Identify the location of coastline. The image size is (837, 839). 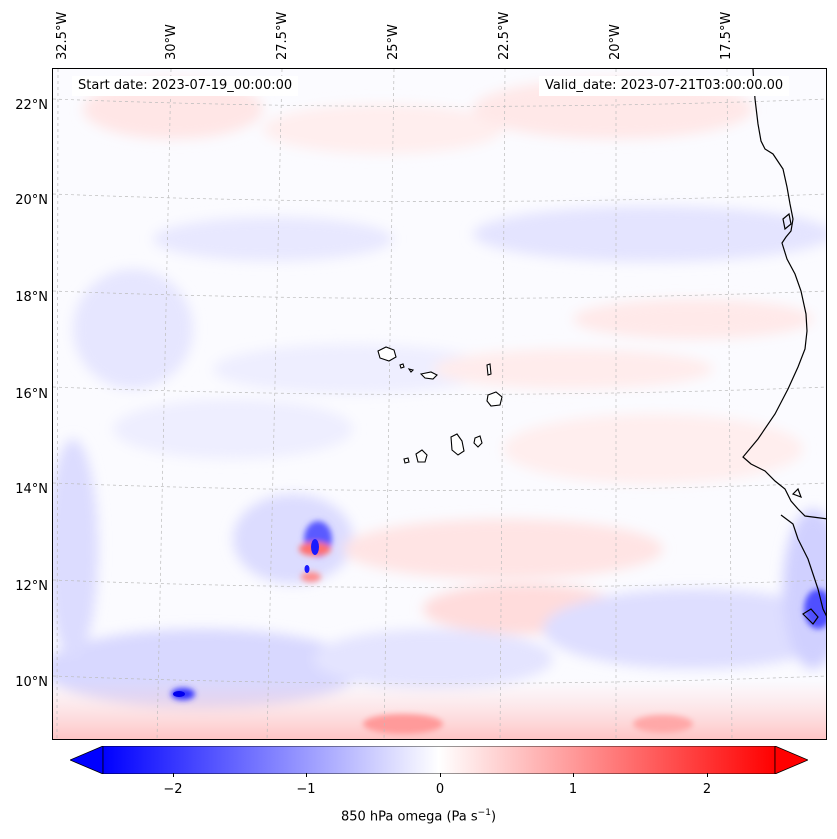
(784, 347).